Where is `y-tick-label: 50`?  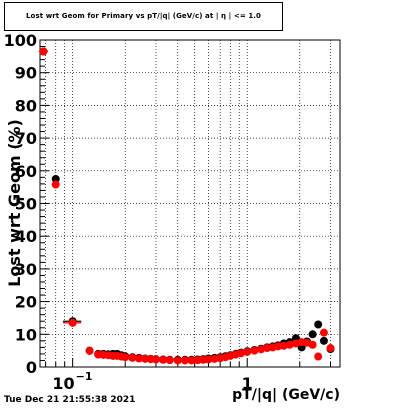 y-tick-label: 50 is located at coordinates (26, 204).